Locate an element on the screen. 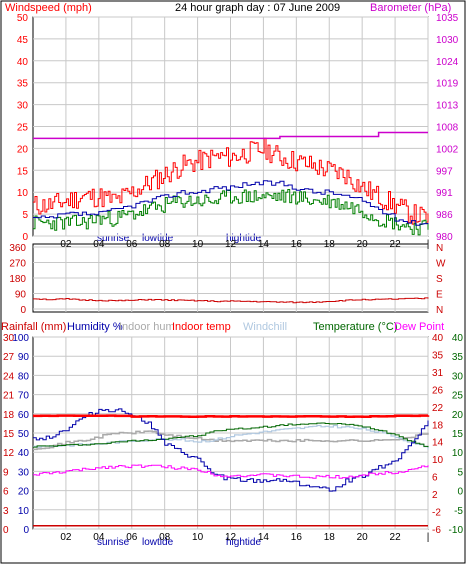  y-tick-label-humidity: 50 is located at coordinates (24, 434).